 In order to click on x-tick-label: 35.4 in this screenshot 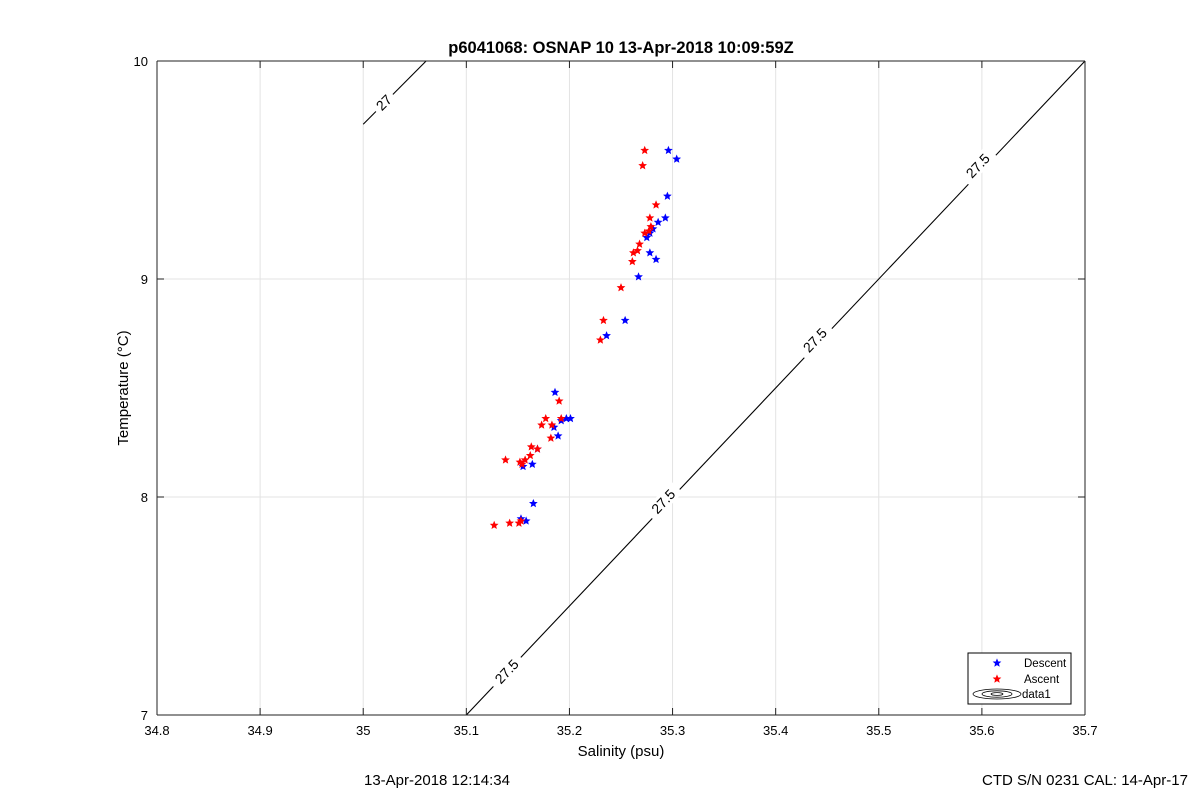, I will do `click(775, 730)`.